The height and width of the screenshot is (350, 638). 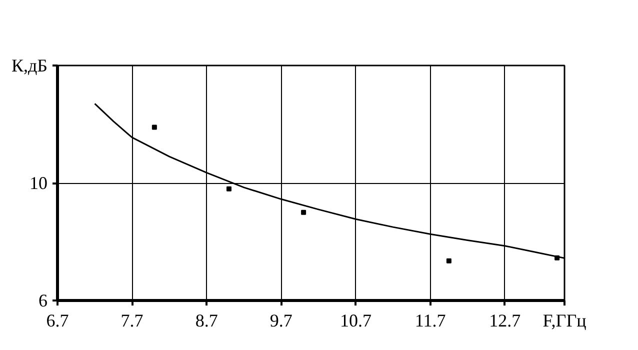 I want to click on x-tick-label: 12.7, so click(x=505, y=320).